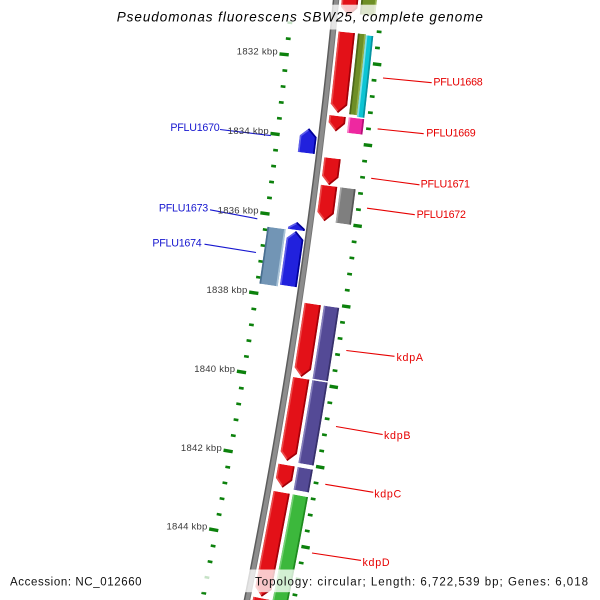 This screenshot has height=600, width=600. What do you see at coordinates (257, 52) in the screenshot?
I see `svg-text: 1832 kbp` at bounding box center [257, 52].